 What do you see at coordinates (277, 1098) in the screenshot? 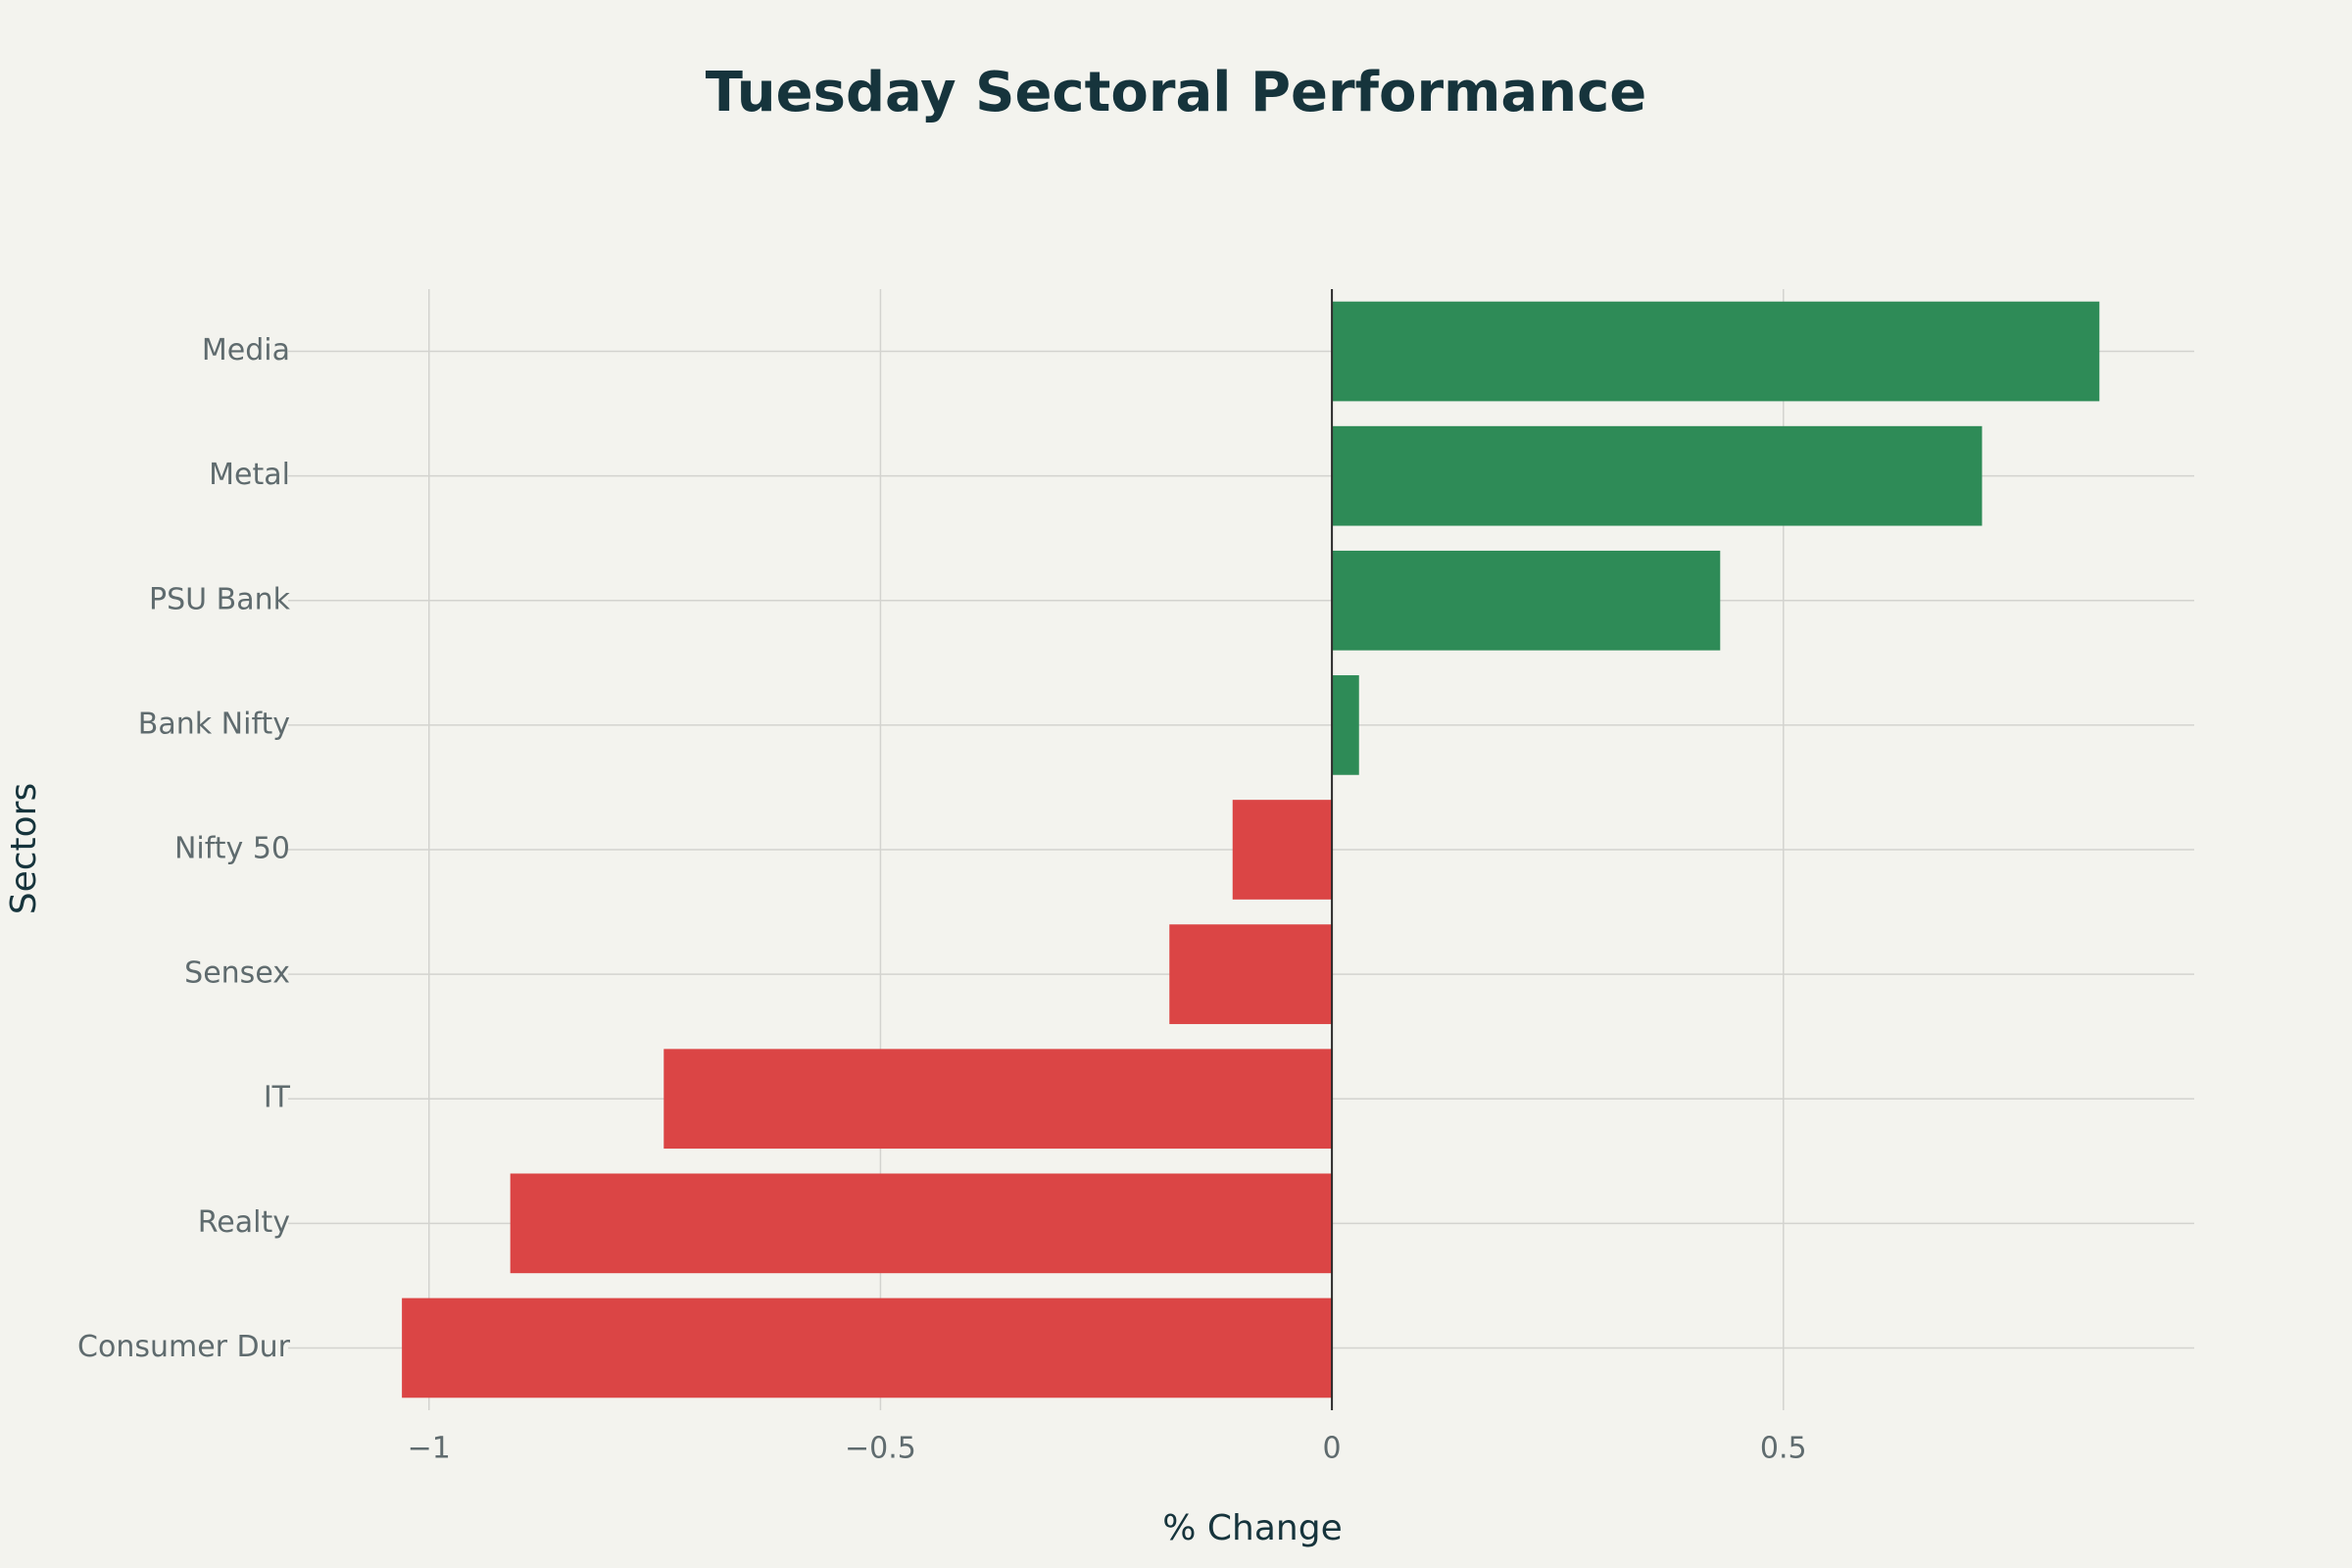
I see `y-tick-label: IT` at bounding box center [277, 1098].